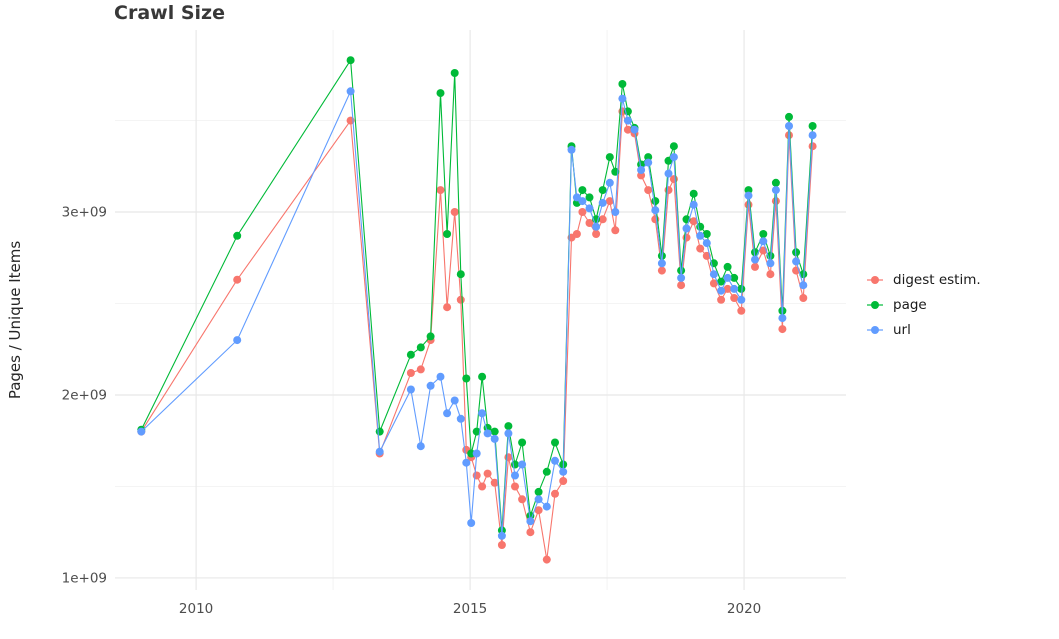  Describe the element at coordinates (937, 280) in the screenshot. I see `legend-label-digest-estim: digest estim.` at that location.